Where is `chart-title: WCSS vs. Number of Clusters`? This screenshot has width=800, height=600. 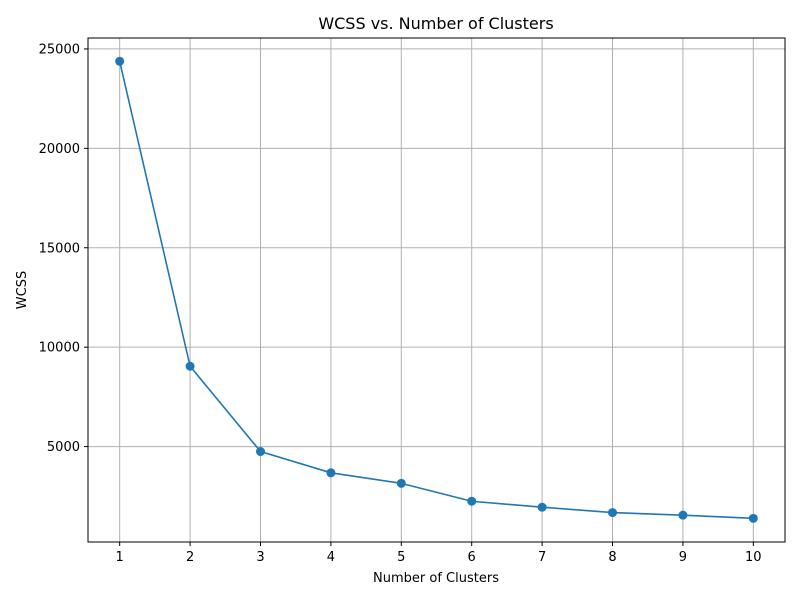
chart-title: WCSS vs. Number of Clusters is located at coordinates (435, 23).